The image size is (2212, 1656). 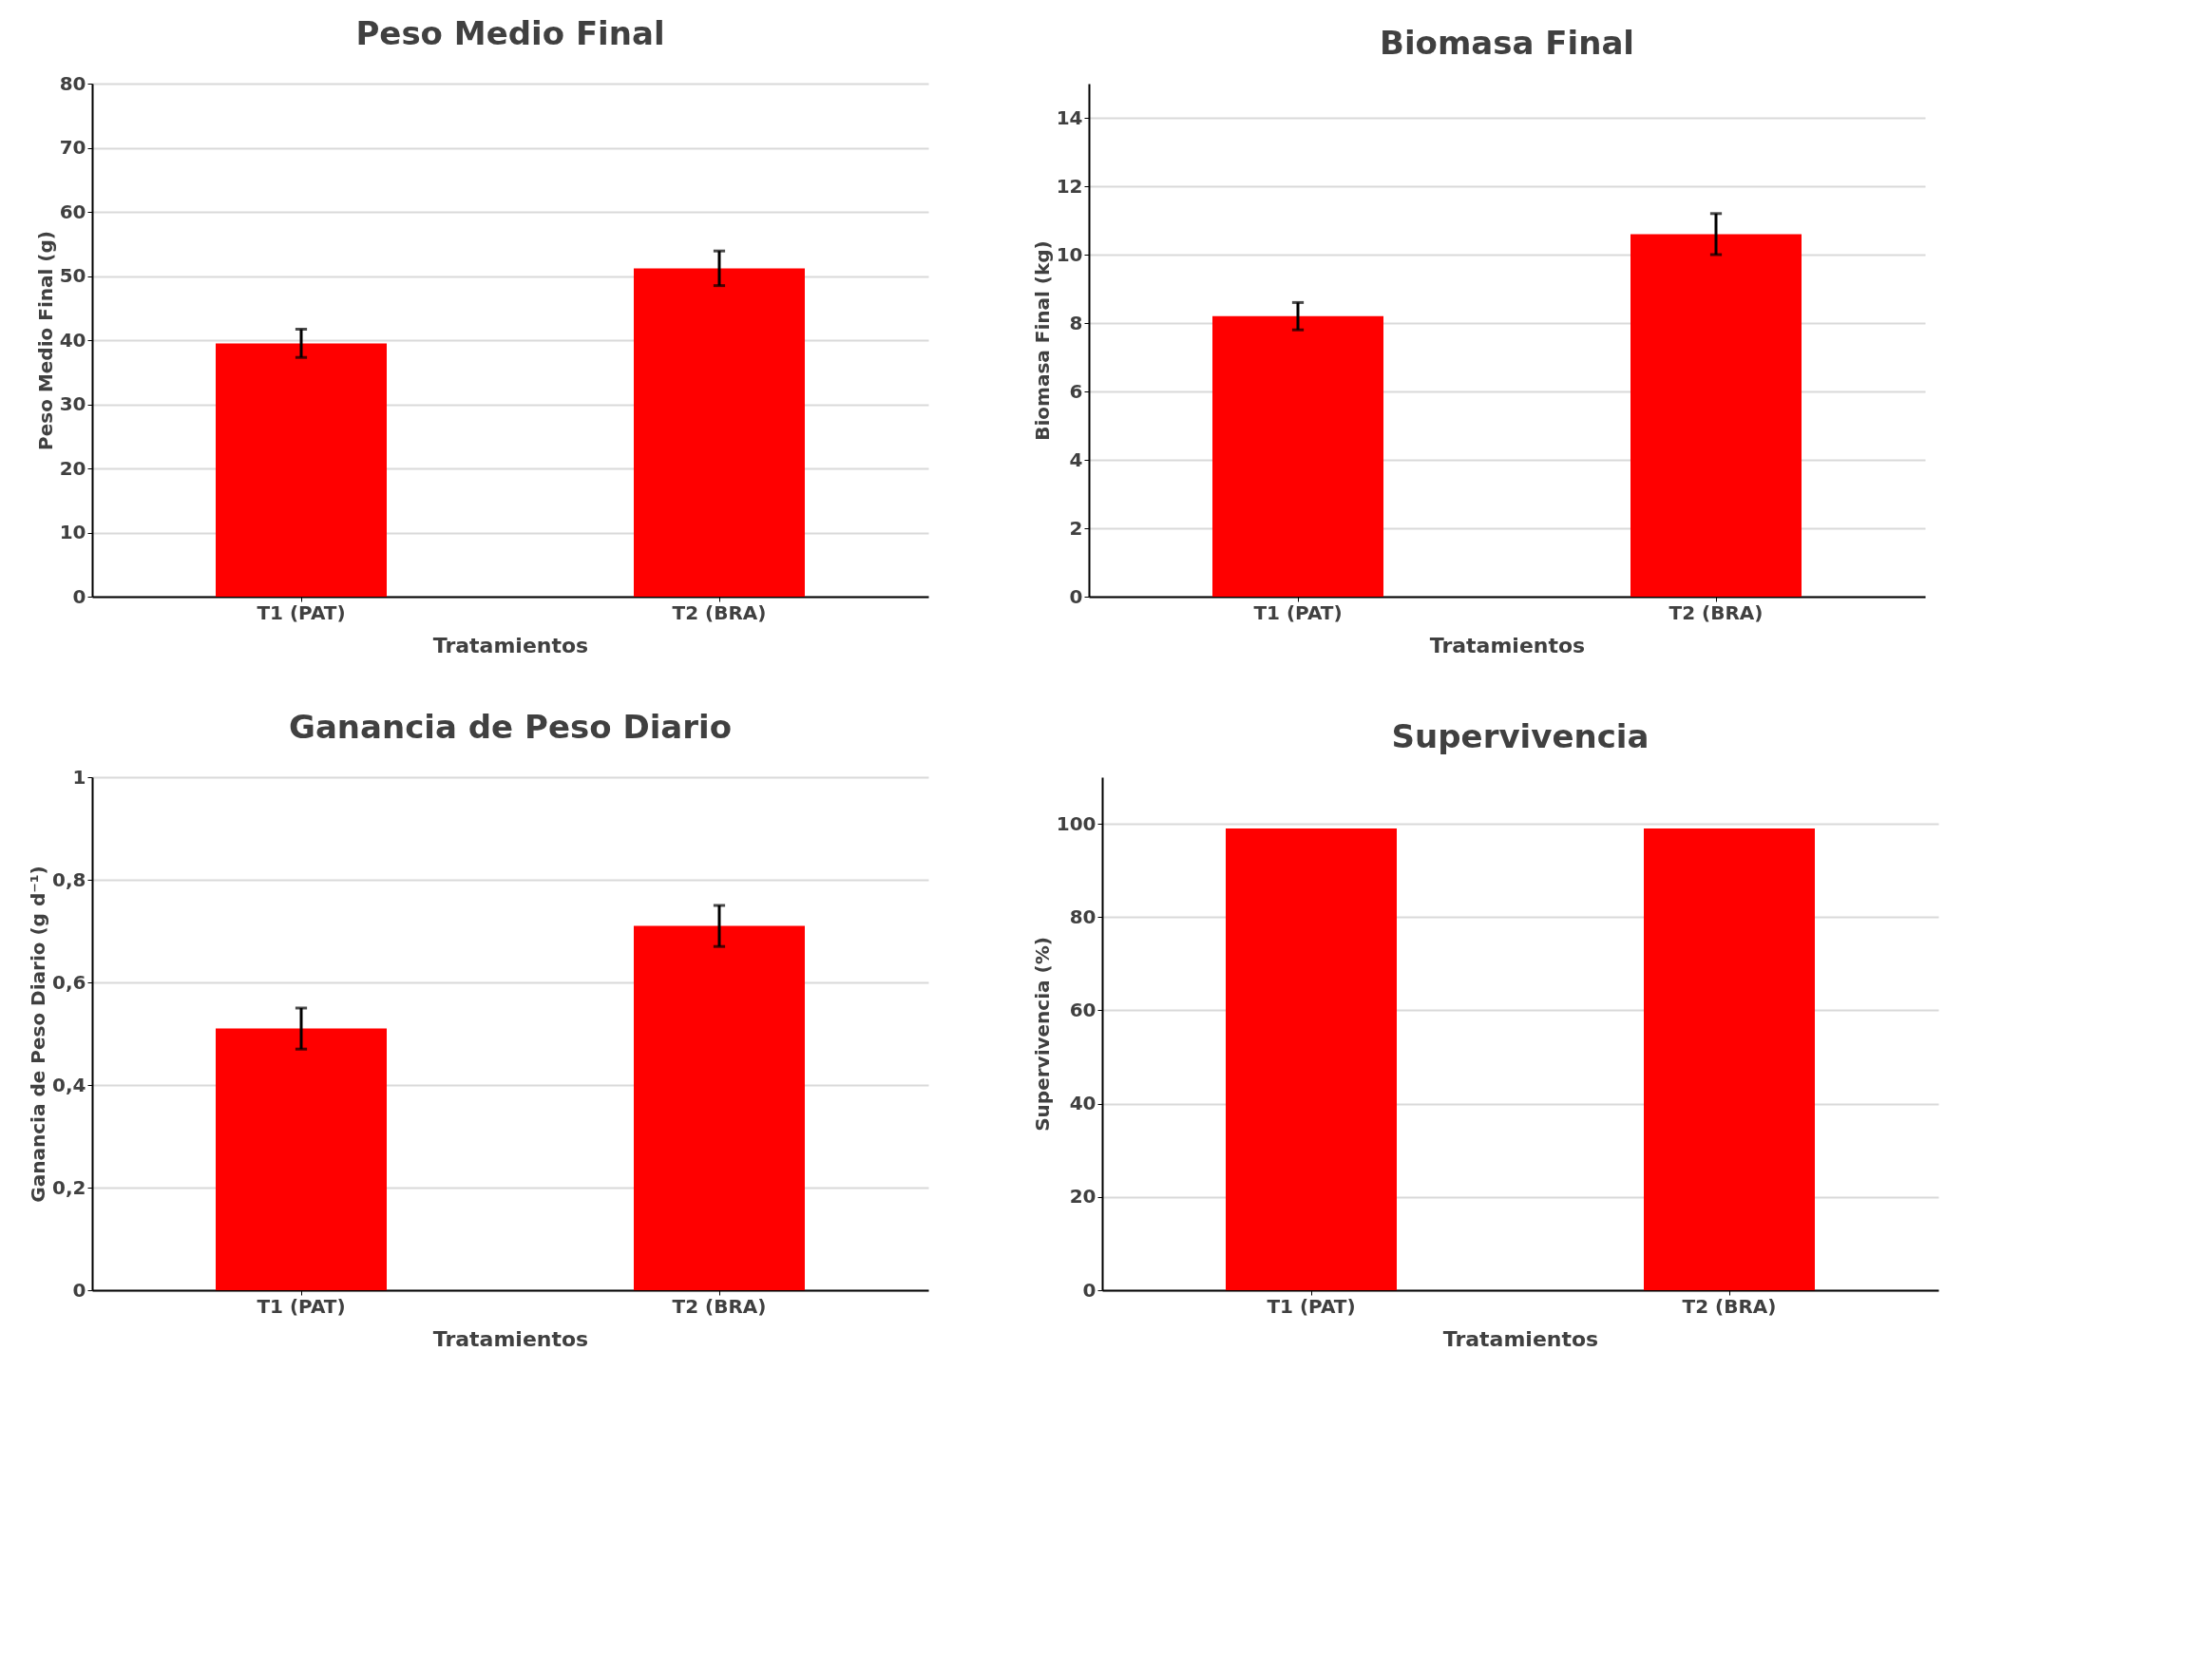 What do you see at coordinates (1042, 1034) in the screenshot?
I see `y-axis-title: Supervivencia (%)` at bounding box center [1042, 1034].